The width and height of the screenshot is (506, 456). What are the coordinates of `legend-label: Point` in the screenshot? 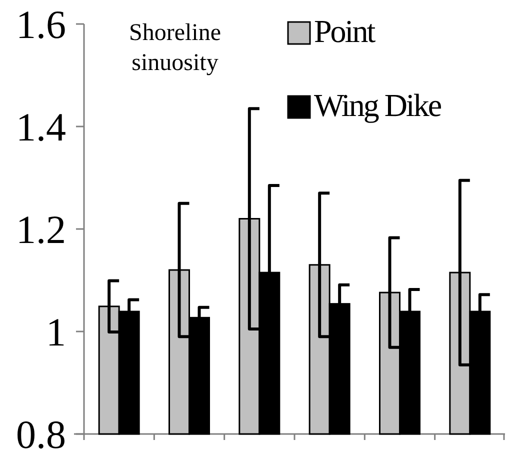 It's located at (345, 31).